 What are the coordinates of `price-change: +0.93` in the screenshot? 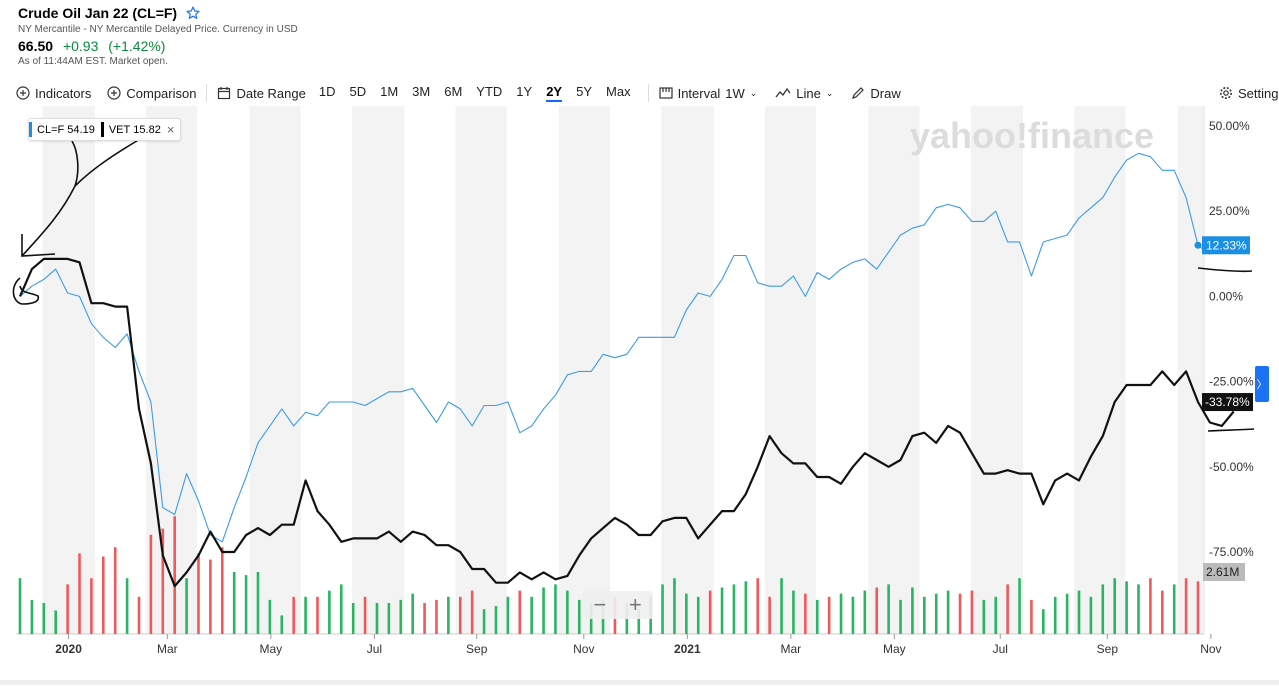 It's located at (80, 46).